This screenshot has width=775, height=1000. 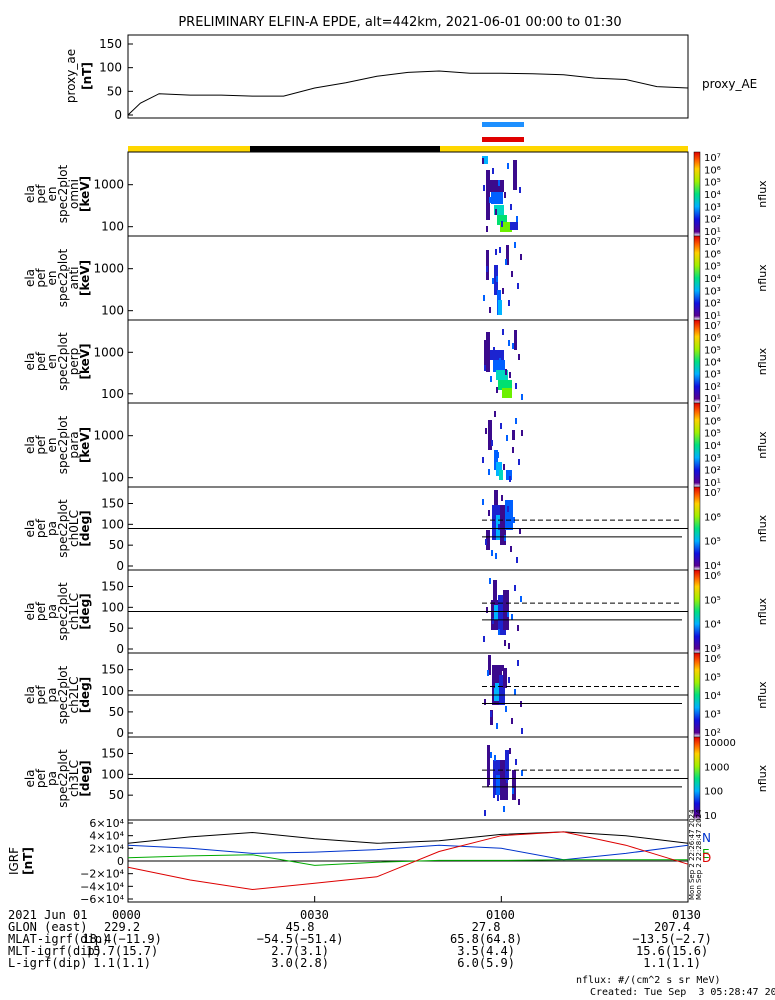 I want to click on orbit-row-value: −54.5(−51.4), so click(x=300, y=939).